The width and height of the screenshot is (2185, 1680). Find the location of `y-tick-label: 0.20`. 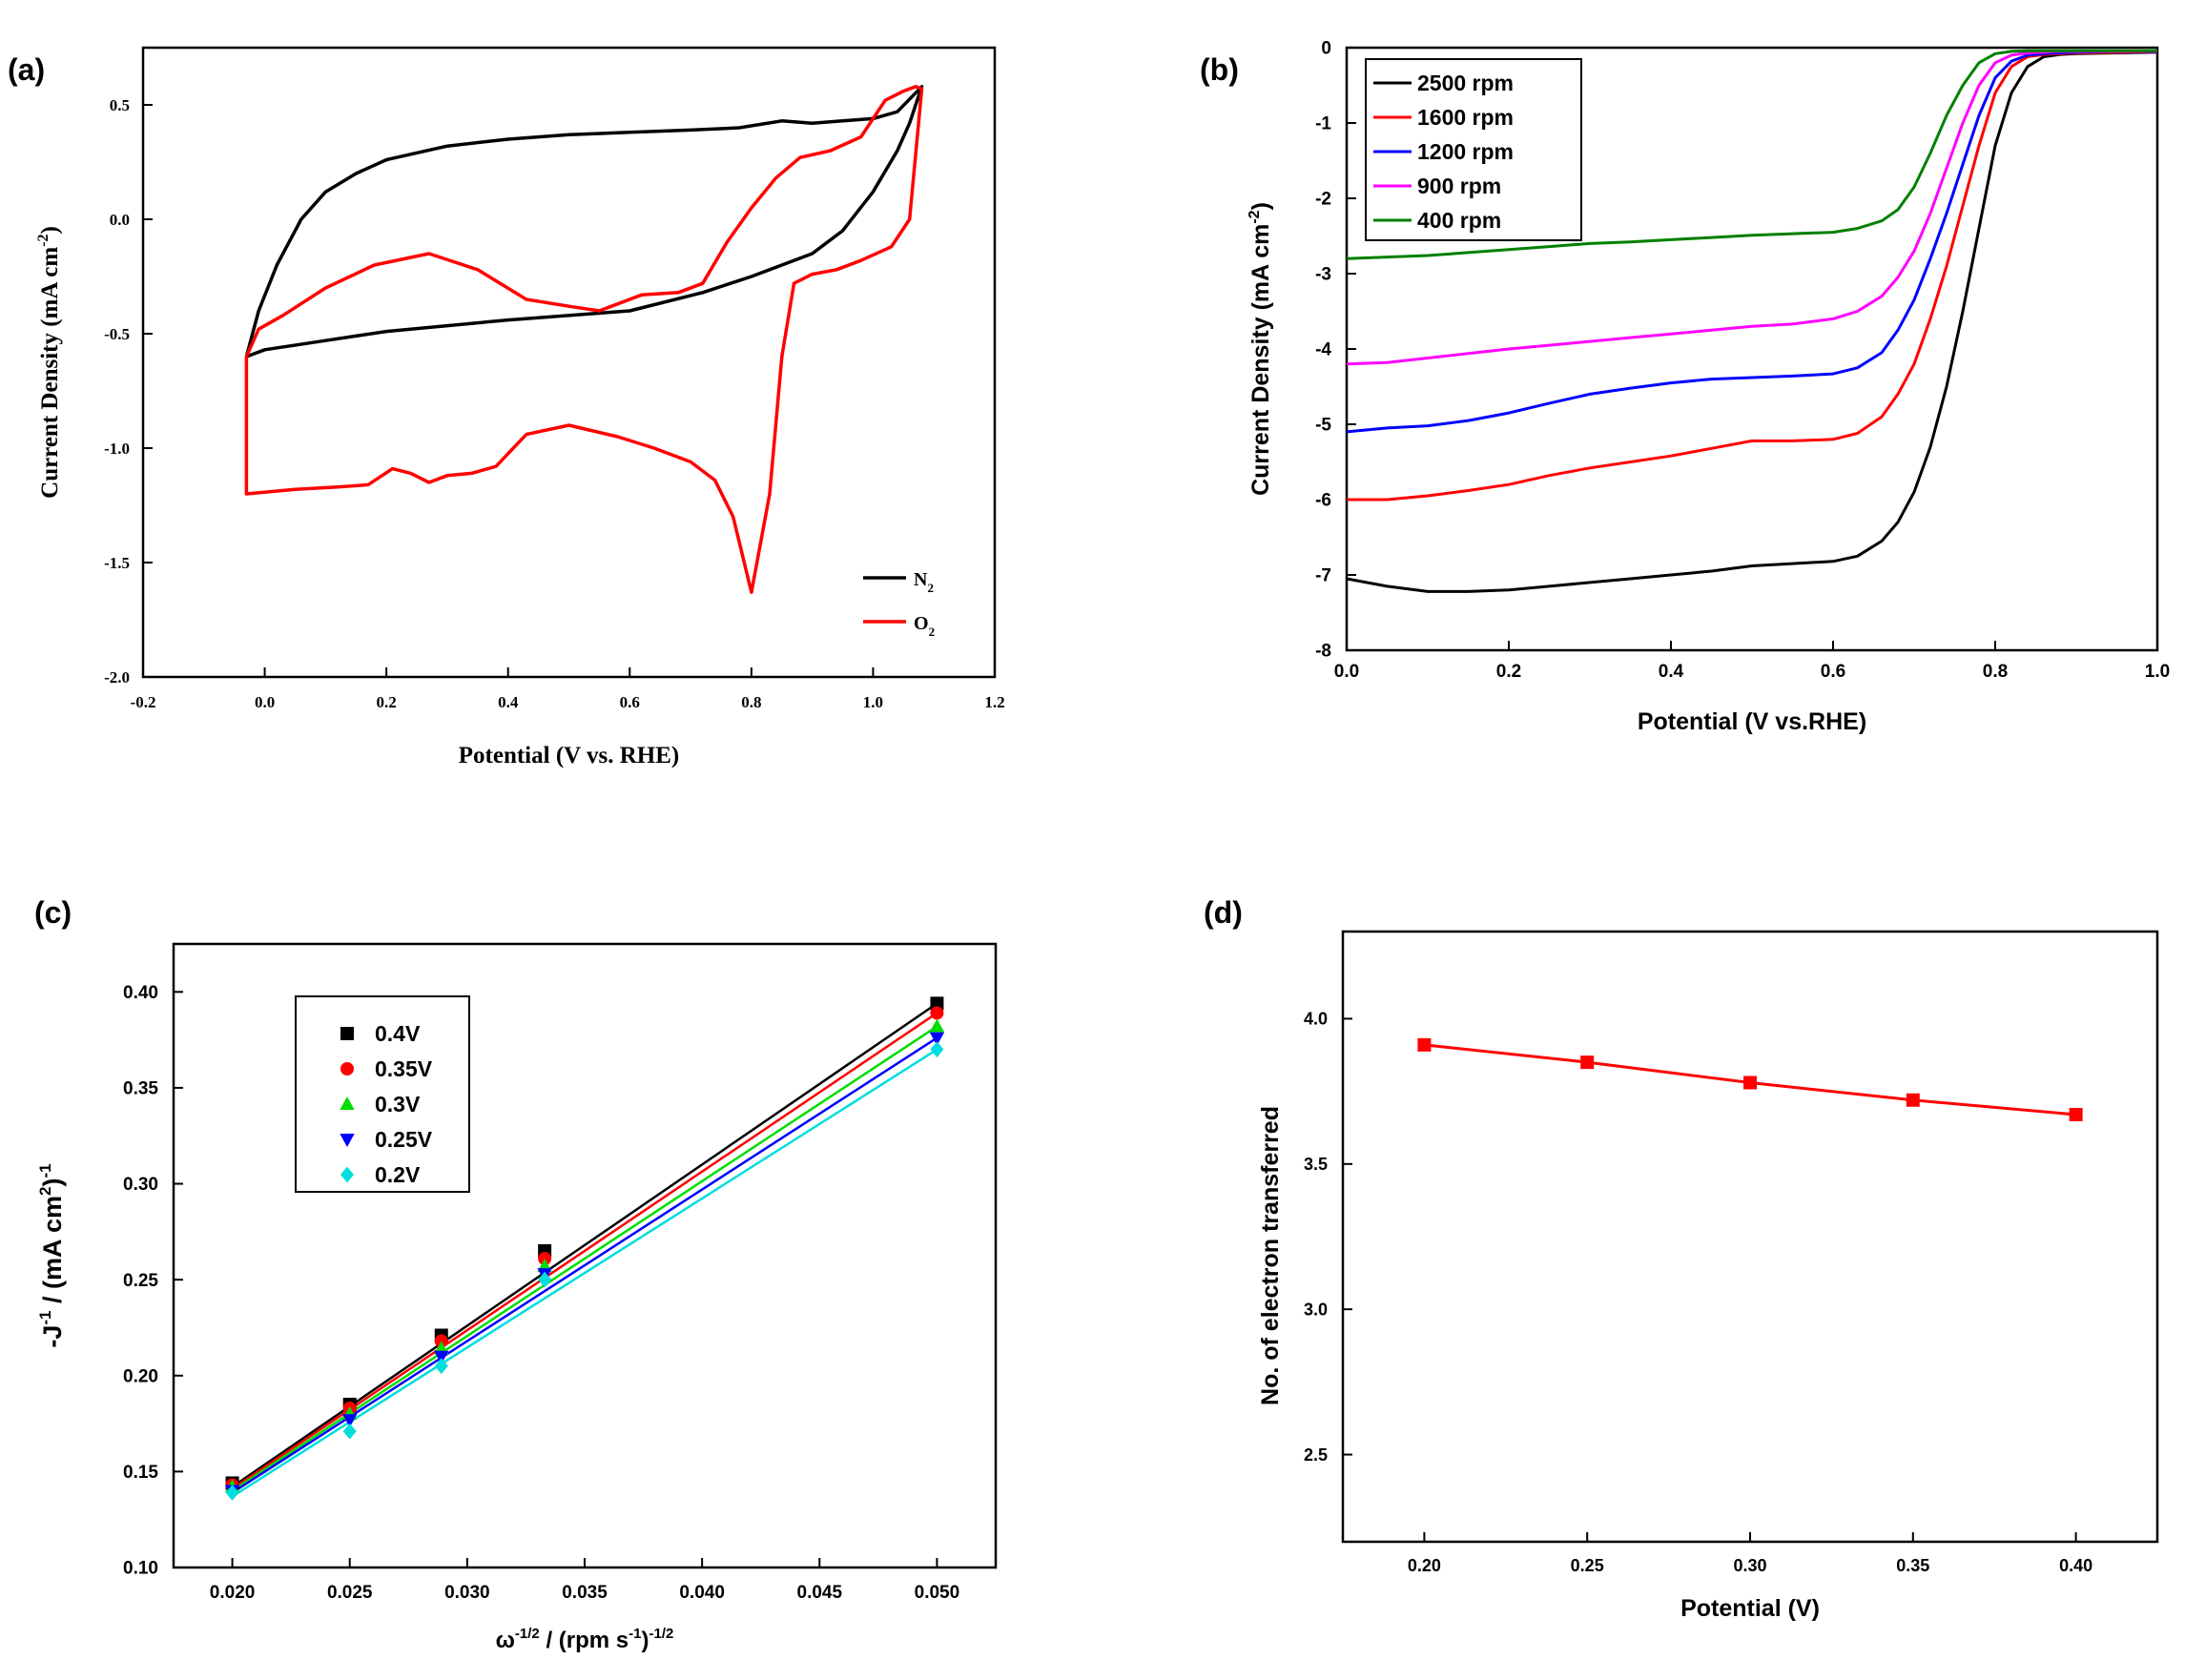

y-tick-label: 0.20 is located at coordinates (140, 1376).